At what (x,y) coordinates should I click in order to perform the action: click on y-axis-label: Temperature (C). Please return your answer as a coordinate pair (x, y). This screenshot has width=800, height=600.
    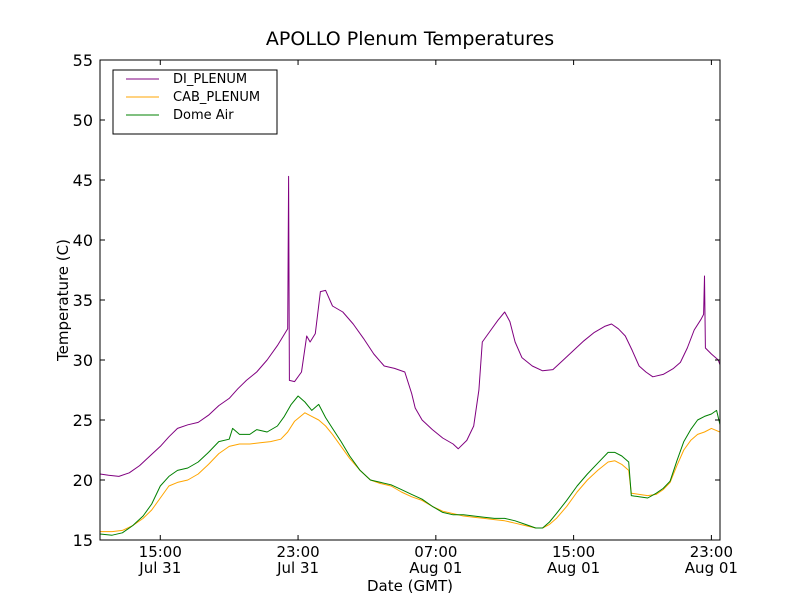
    Looking at the image, I should click on (63, 300).